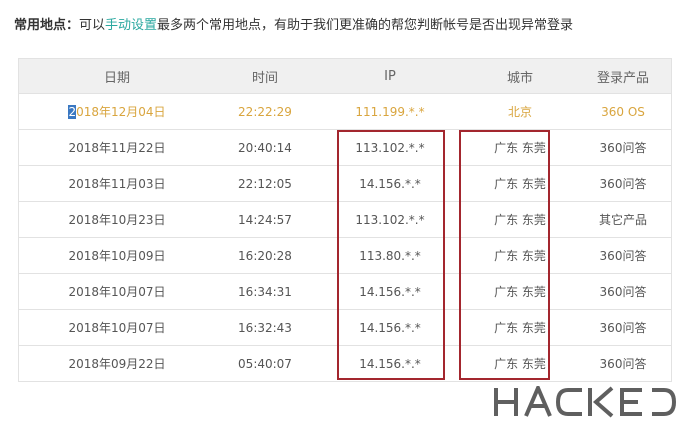  Describe the element at coordinates (265, 147) in the screenshot. I see `cell-time: 20:40:14` at that location.